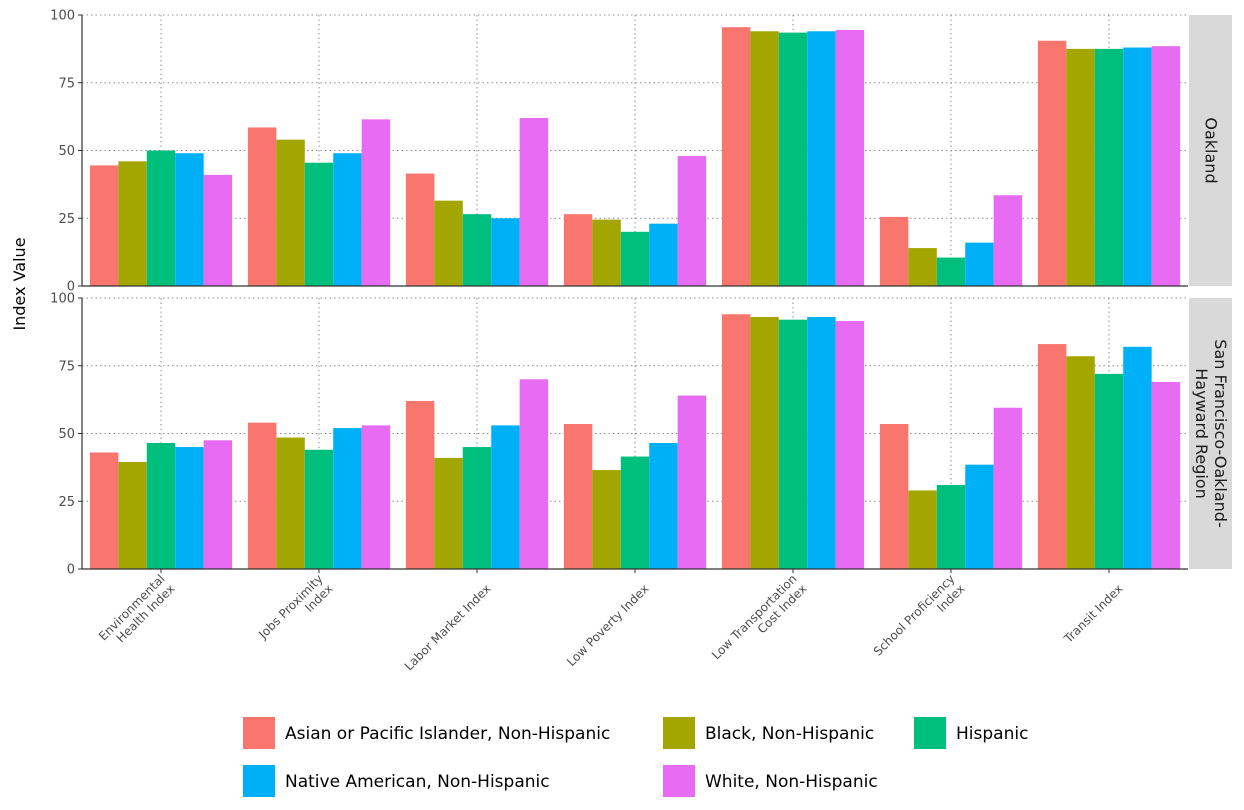  I want to click on legend-label: Hispanic, so click(992, 734).